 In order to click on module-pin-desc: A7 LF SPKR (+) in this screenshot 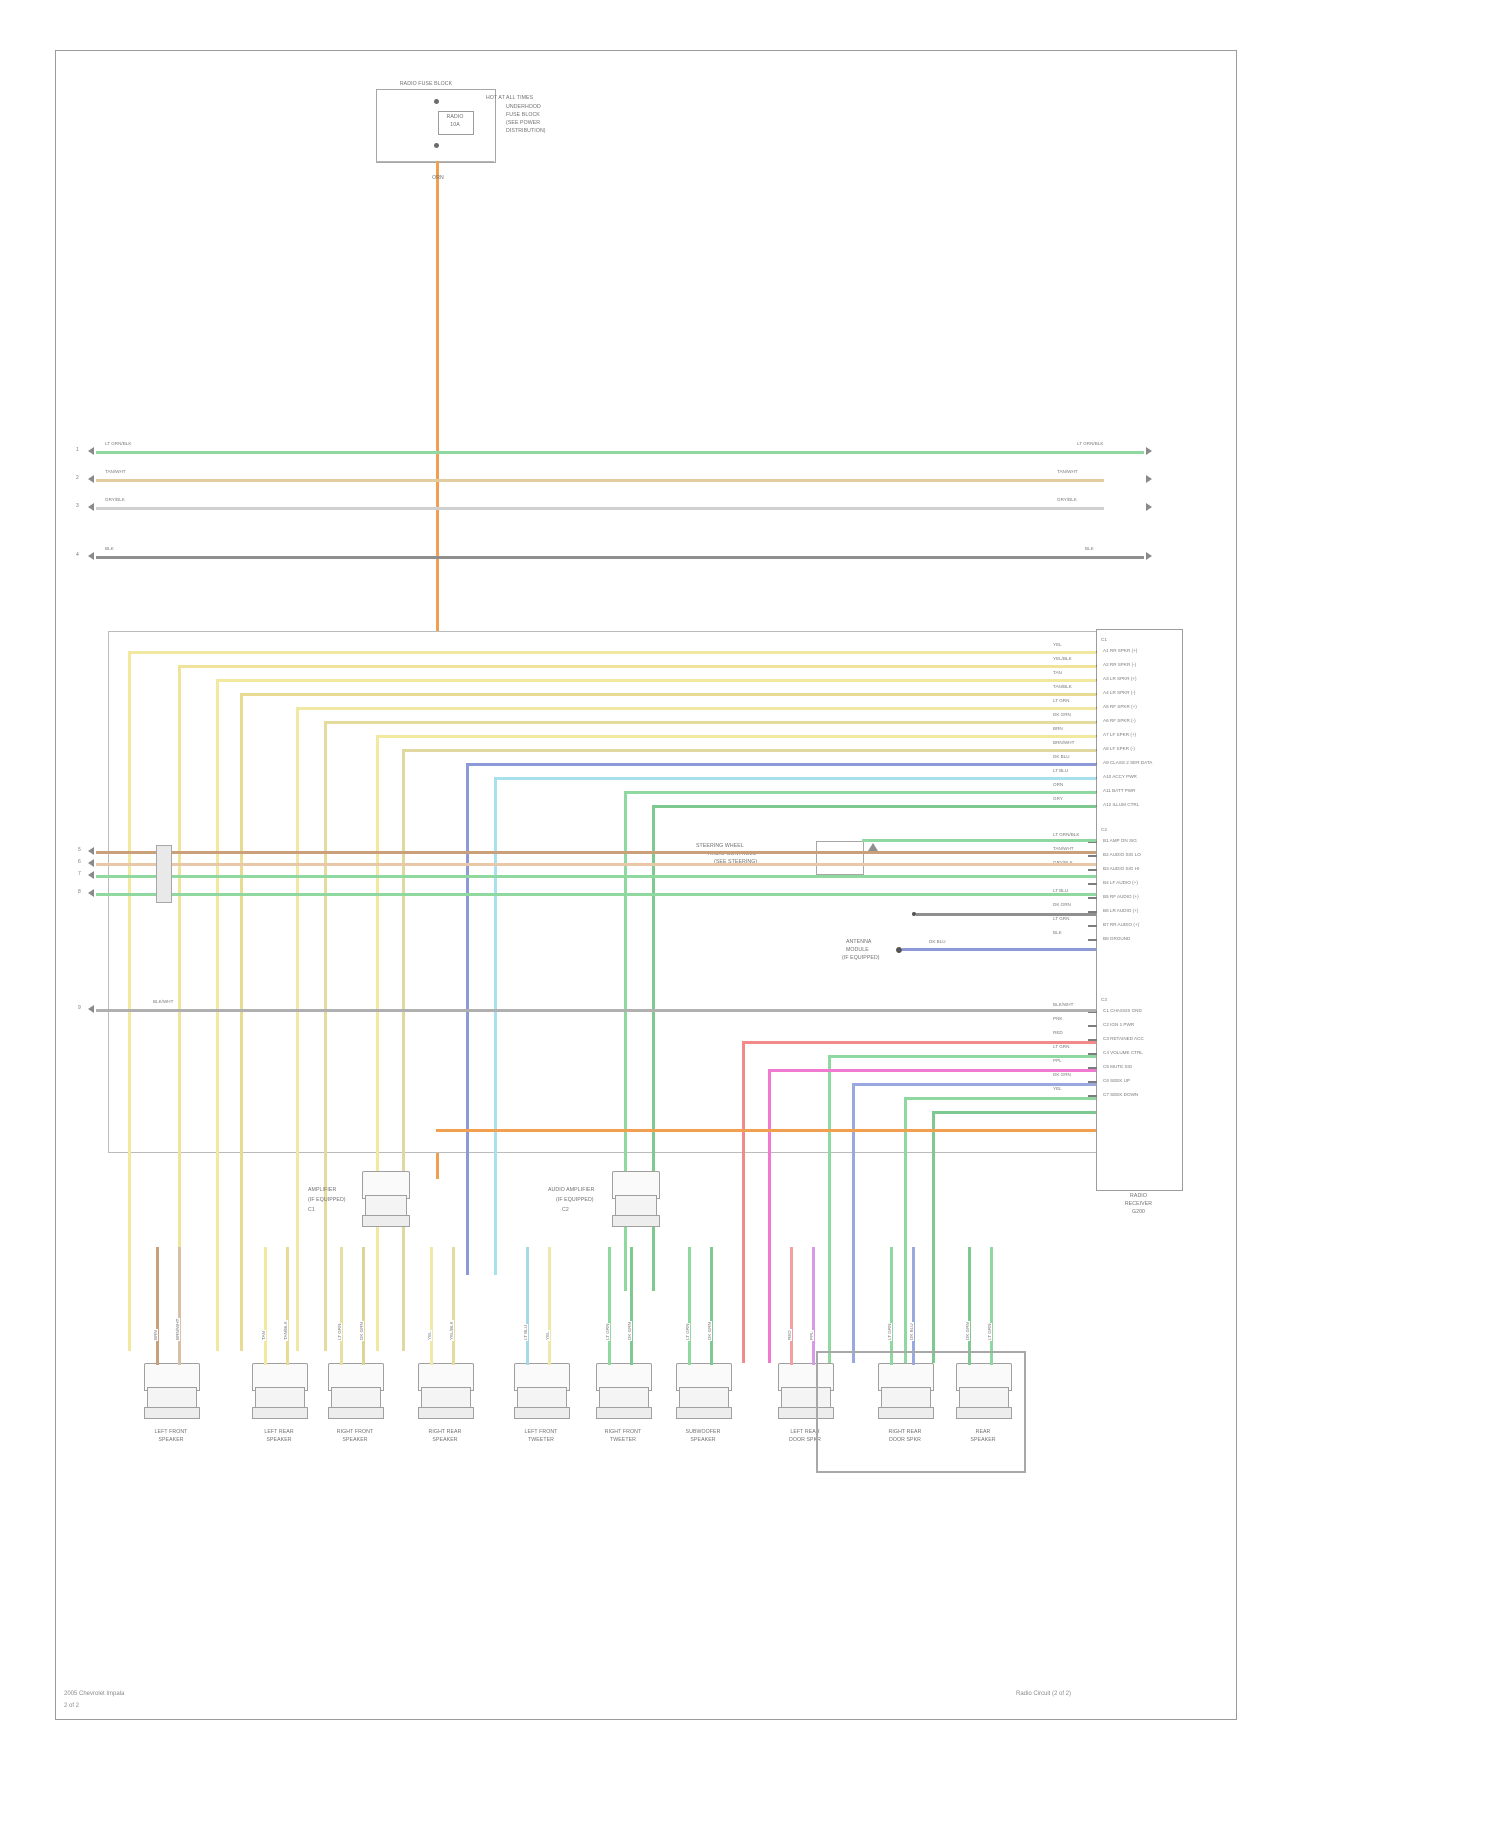, I will do `click(1120, 734)`.